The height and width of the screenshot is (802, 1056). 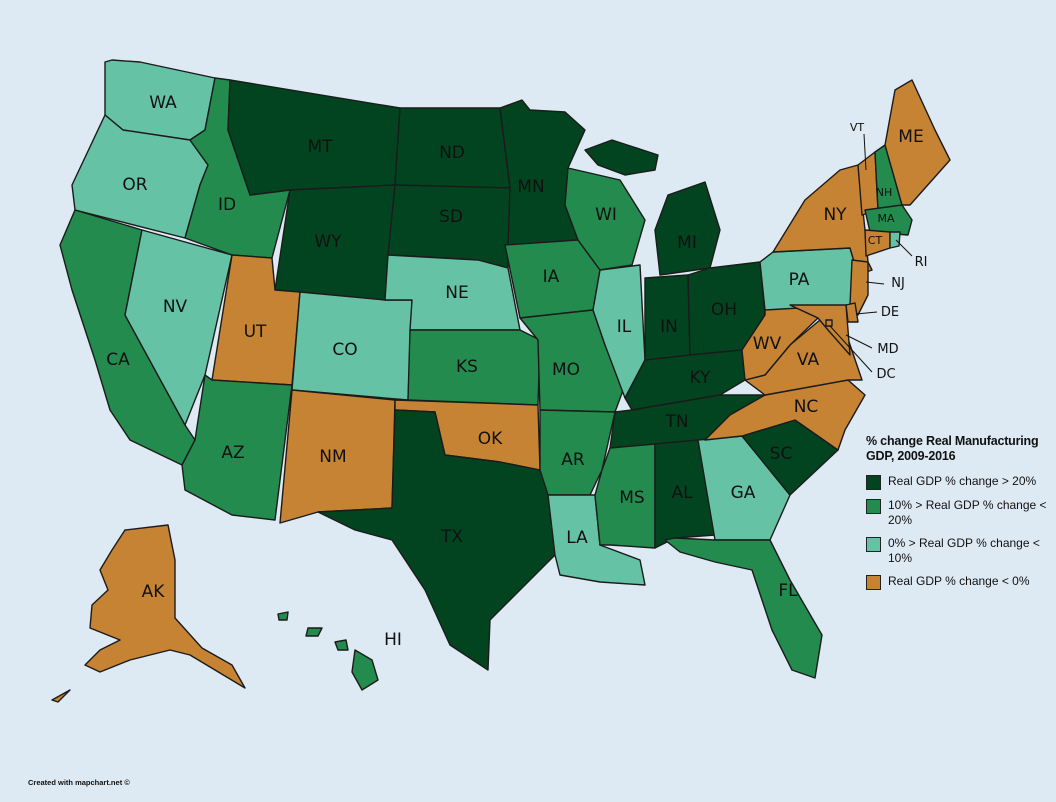 I want to click on label-KS: KS, so click(x=467, y=367).